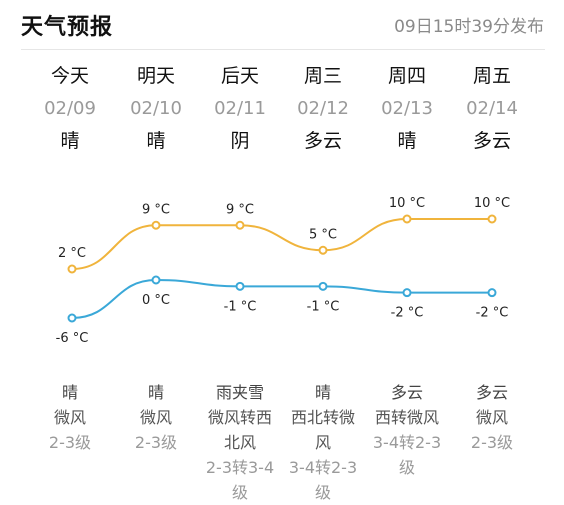 Image resolution: width=564 pixels, height=505 pixels. I want to click on header-divider, so click(283, 49).